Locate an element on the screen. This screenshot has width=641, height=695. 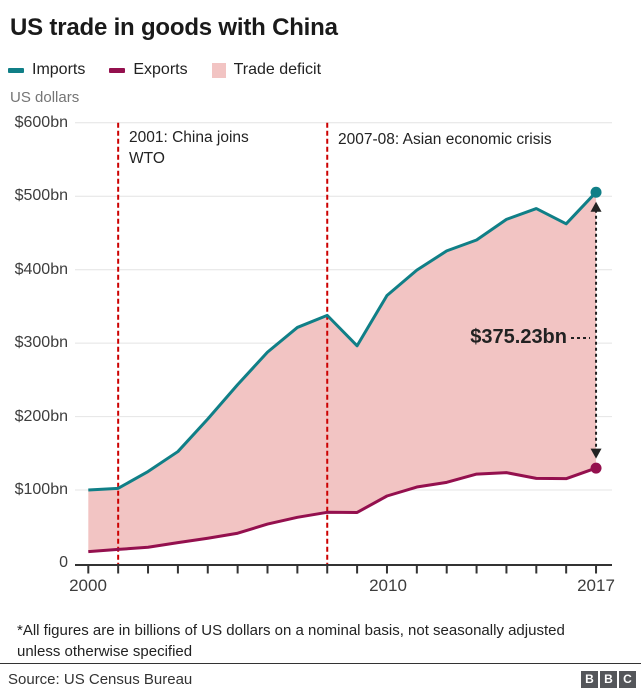
deficit-arrow-head-down-icon is located at coordinates (596, 453).